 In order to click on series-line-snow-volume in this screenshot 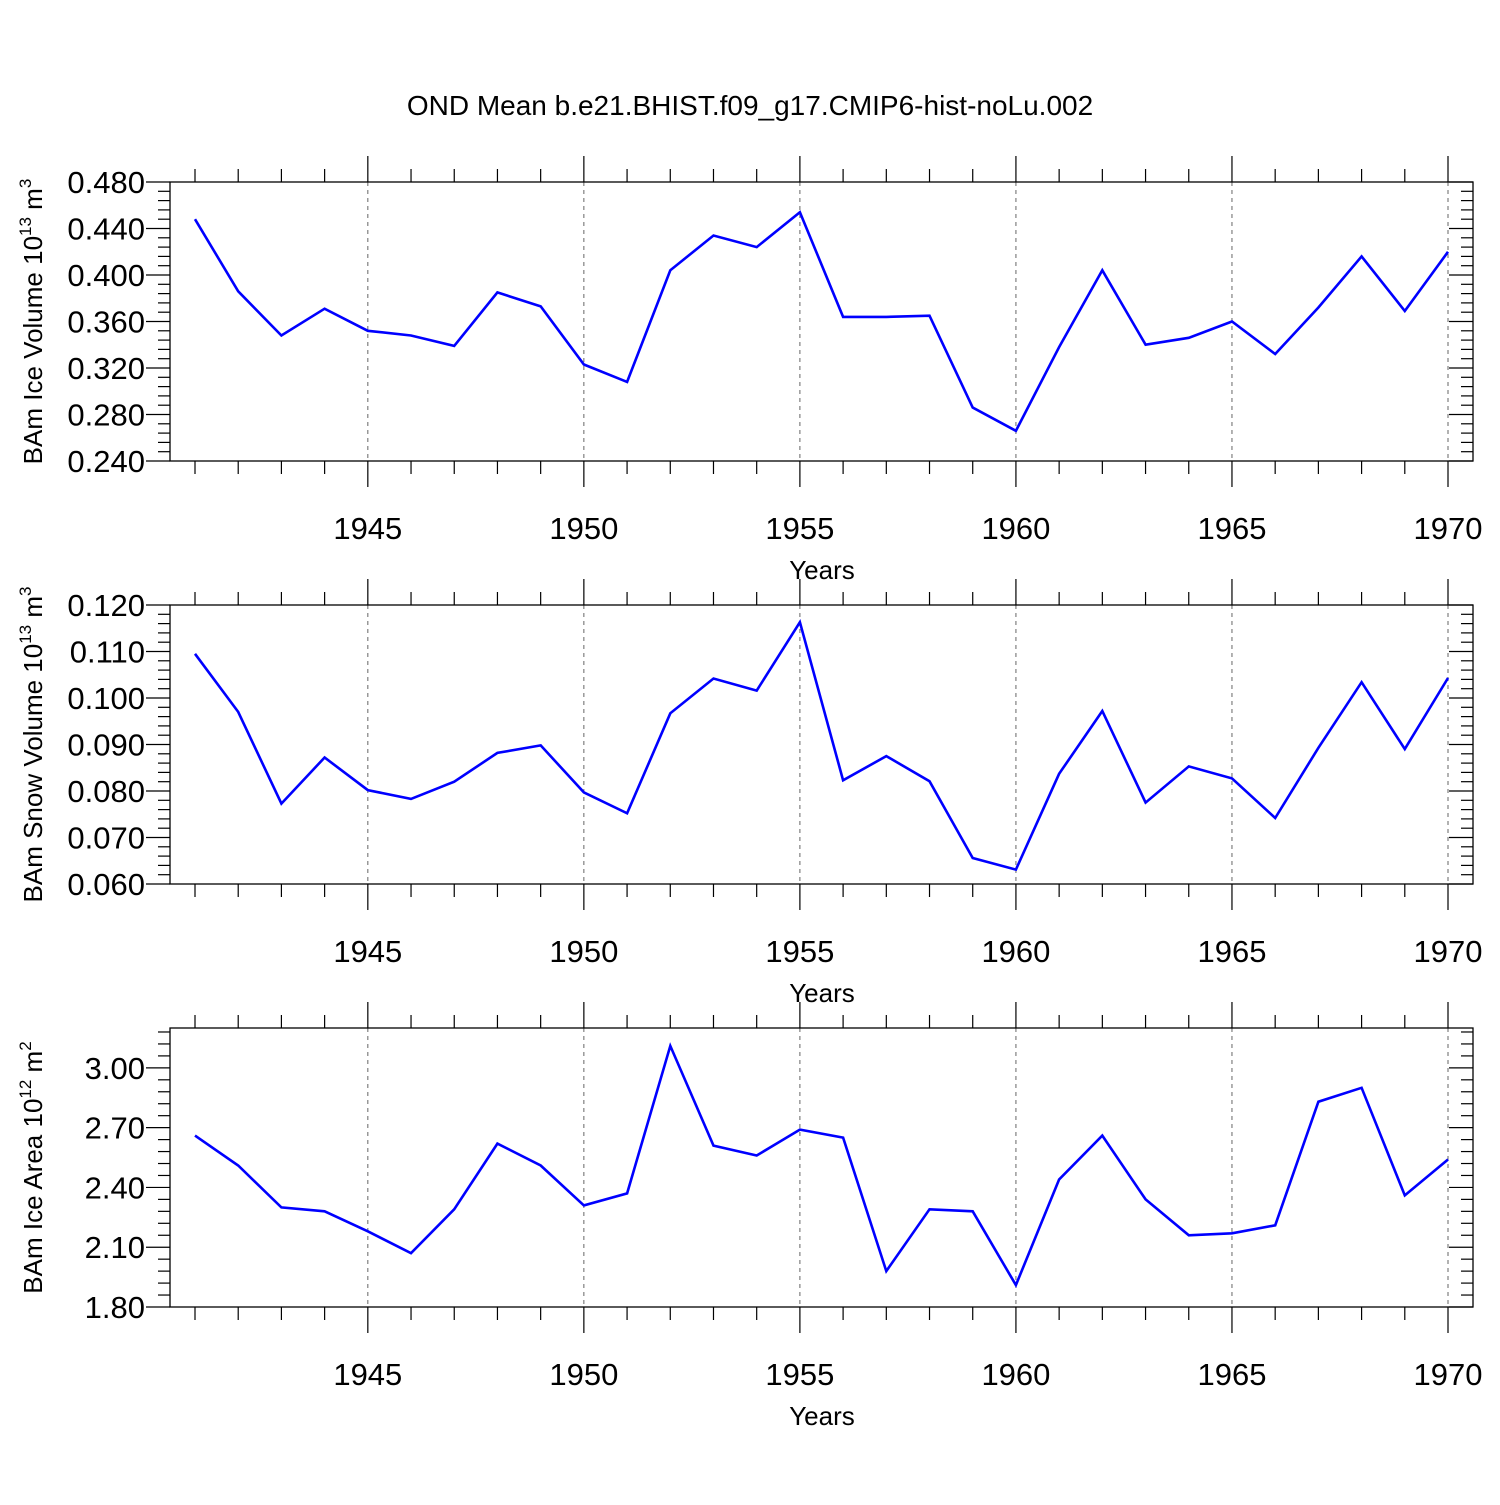, I will do `click(821, 745)`.